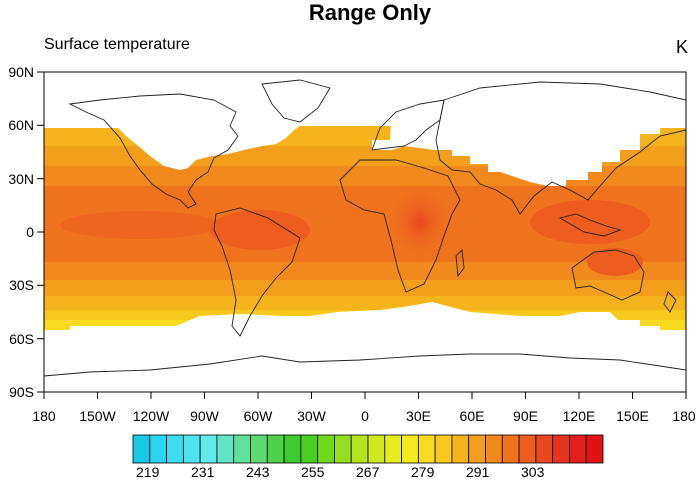 This screenshot has width=700, height=484. What do you see at coordinates (203, 472) in the screenshot?
I see `colorbar-label: 231` at bounding box center [203, 472].